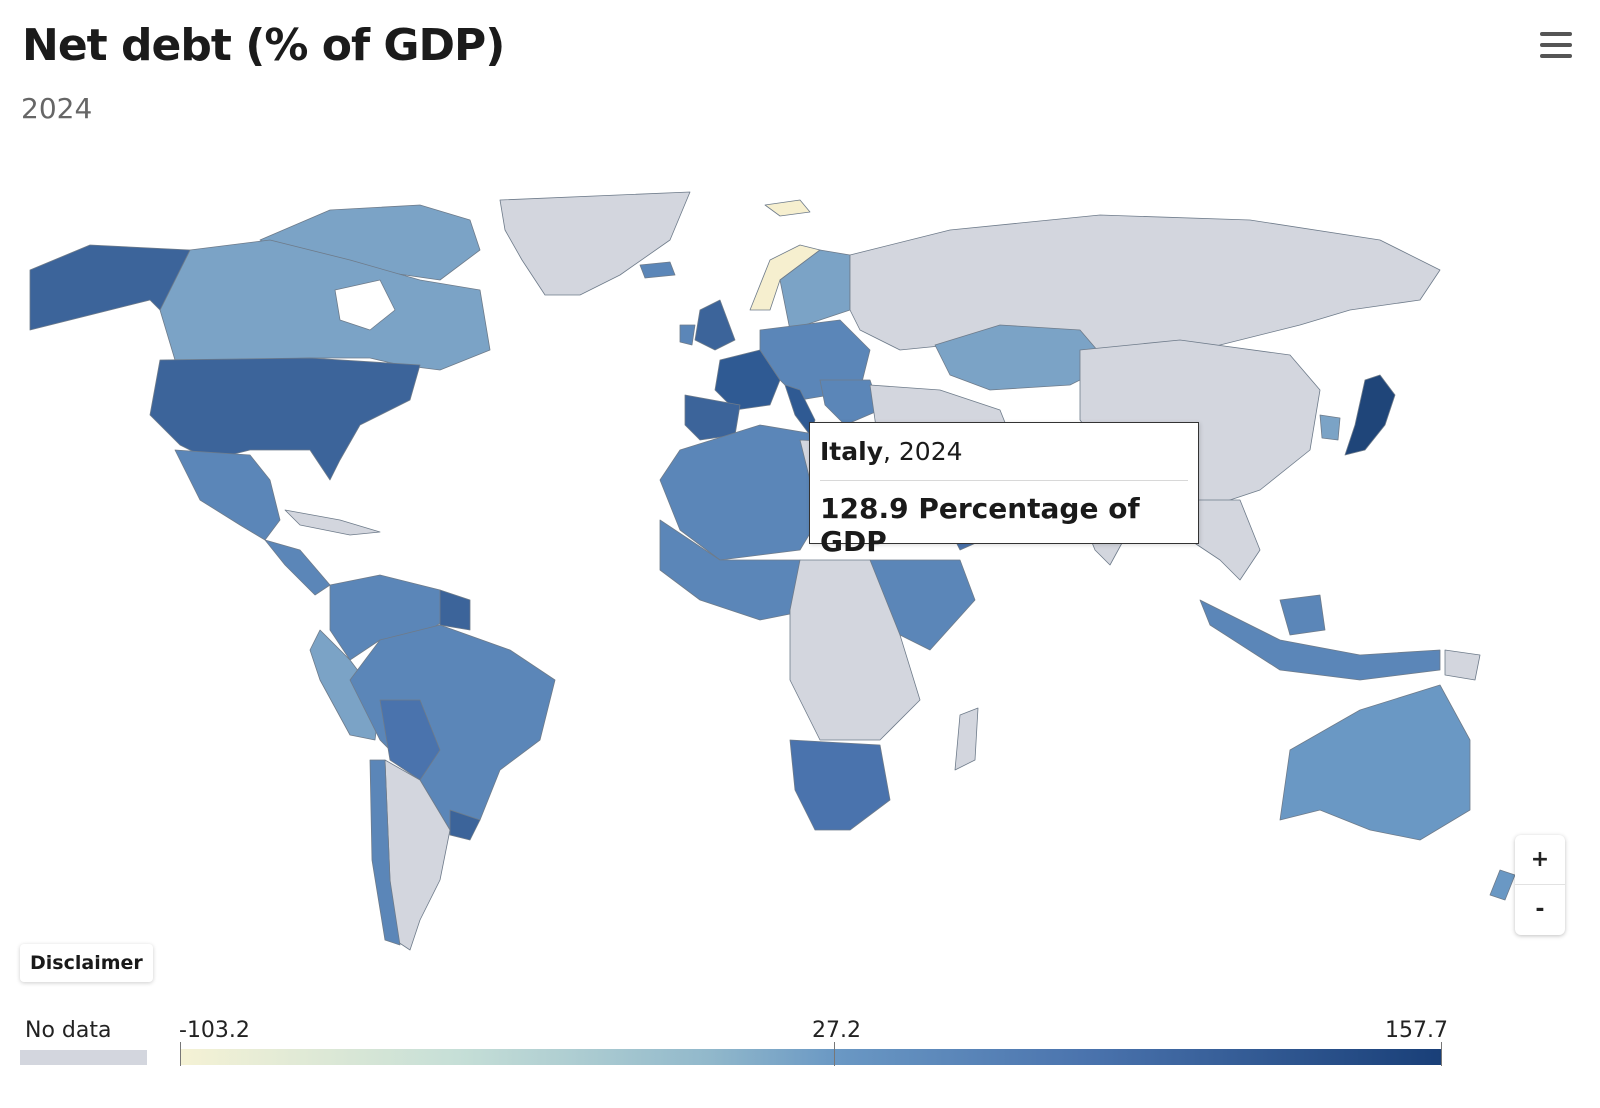  What do you see at coordinates (263, 45) in the screenshot?
I see `chart-title: Net debt (% of GDP)` at bounding box center [263, 45].